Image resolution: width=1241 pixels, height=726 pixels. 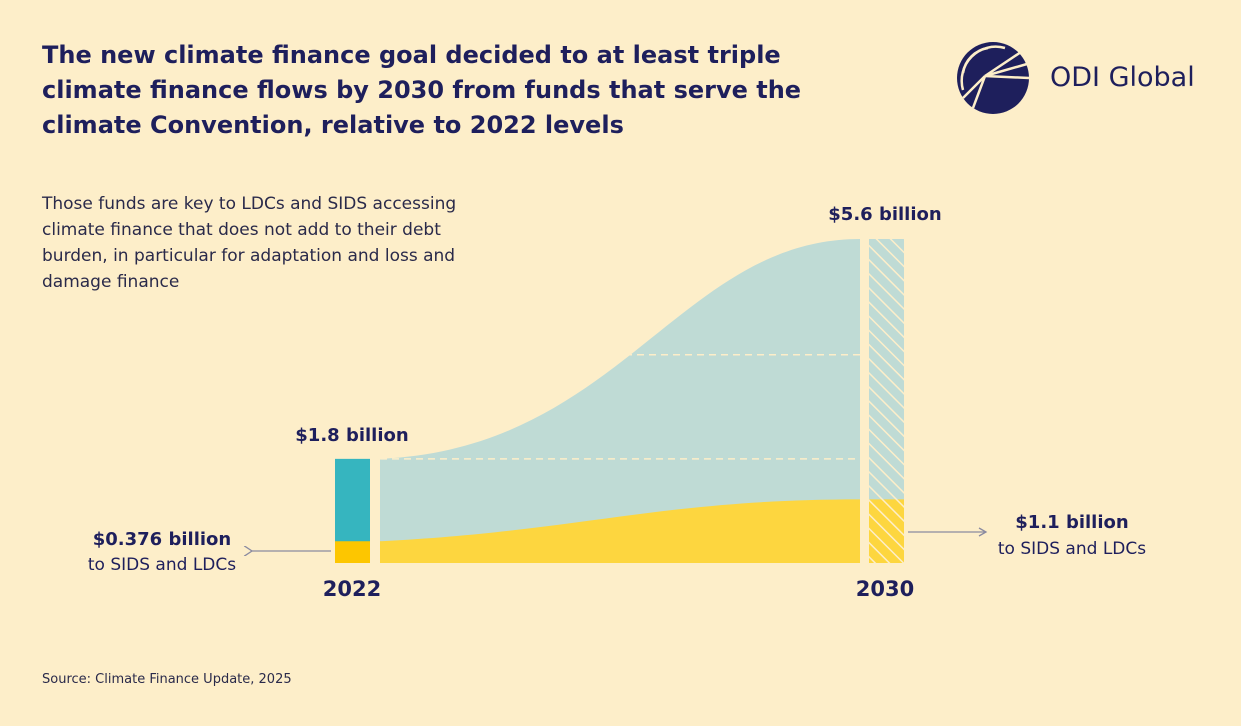 What do you see at coordinates (886, 401) in the screenshot?
I see `hatch` at bounding box center [886, 401].